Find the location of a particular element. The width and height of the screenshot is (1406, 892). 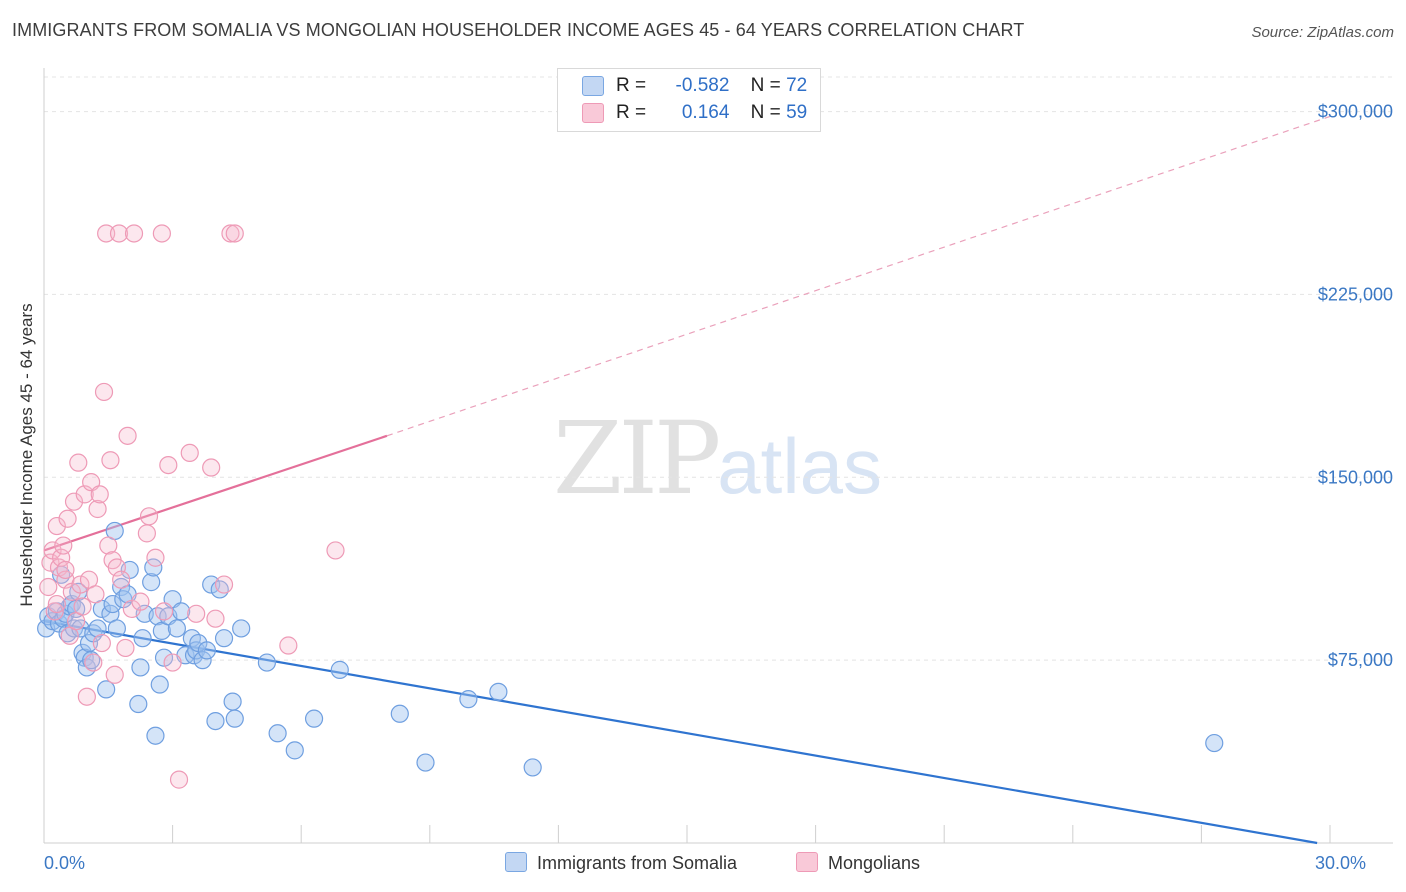

bottom-legend-swatch-somalia is located at coordinates (516, 862).